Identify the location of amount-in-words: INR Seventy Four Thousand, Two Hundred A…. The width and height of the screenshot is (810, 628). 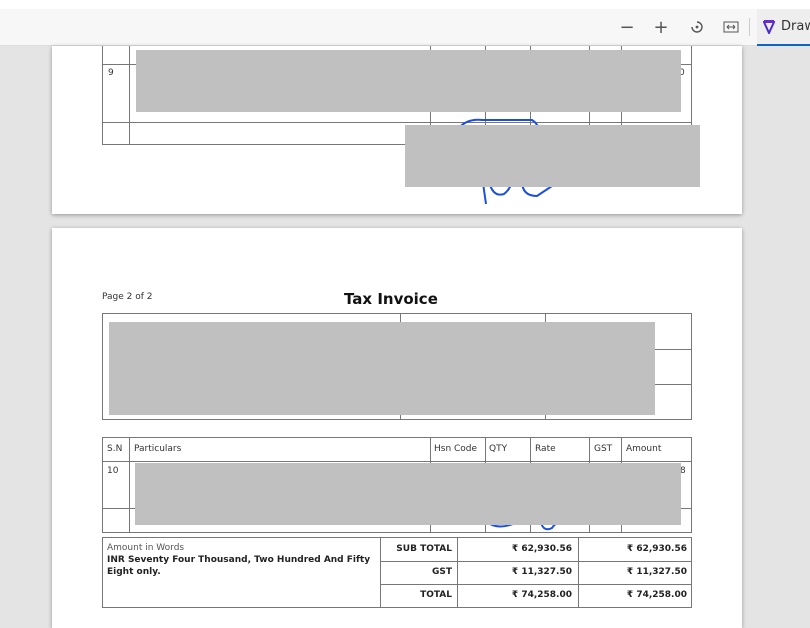
(239, 566).